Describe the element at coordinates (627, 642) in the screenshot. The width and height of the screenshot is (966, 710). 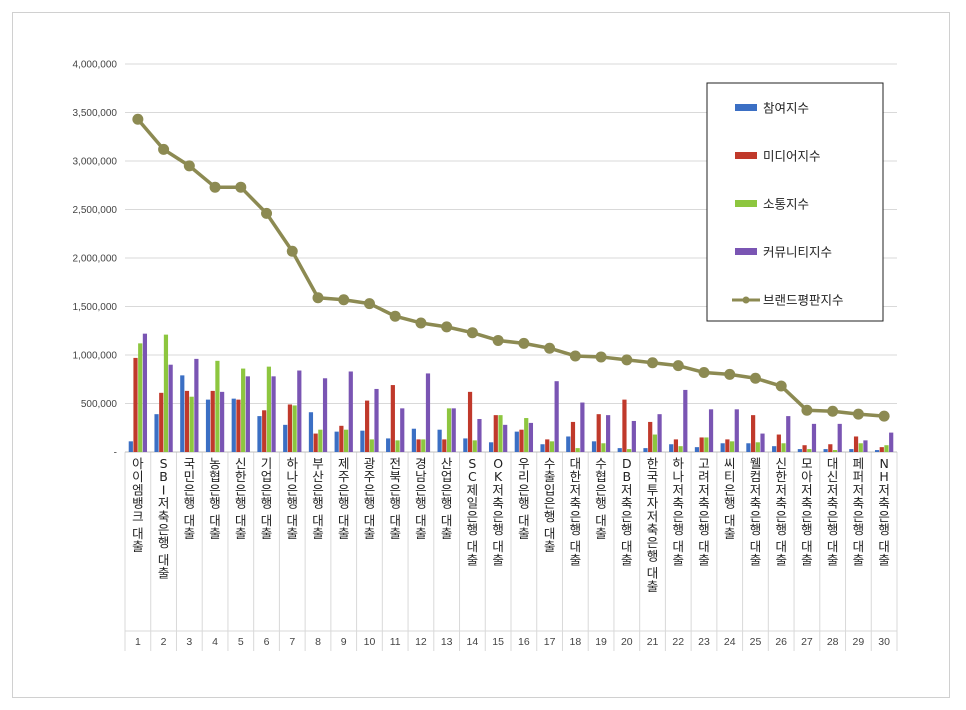
I see `rank-label: 20` at that location.